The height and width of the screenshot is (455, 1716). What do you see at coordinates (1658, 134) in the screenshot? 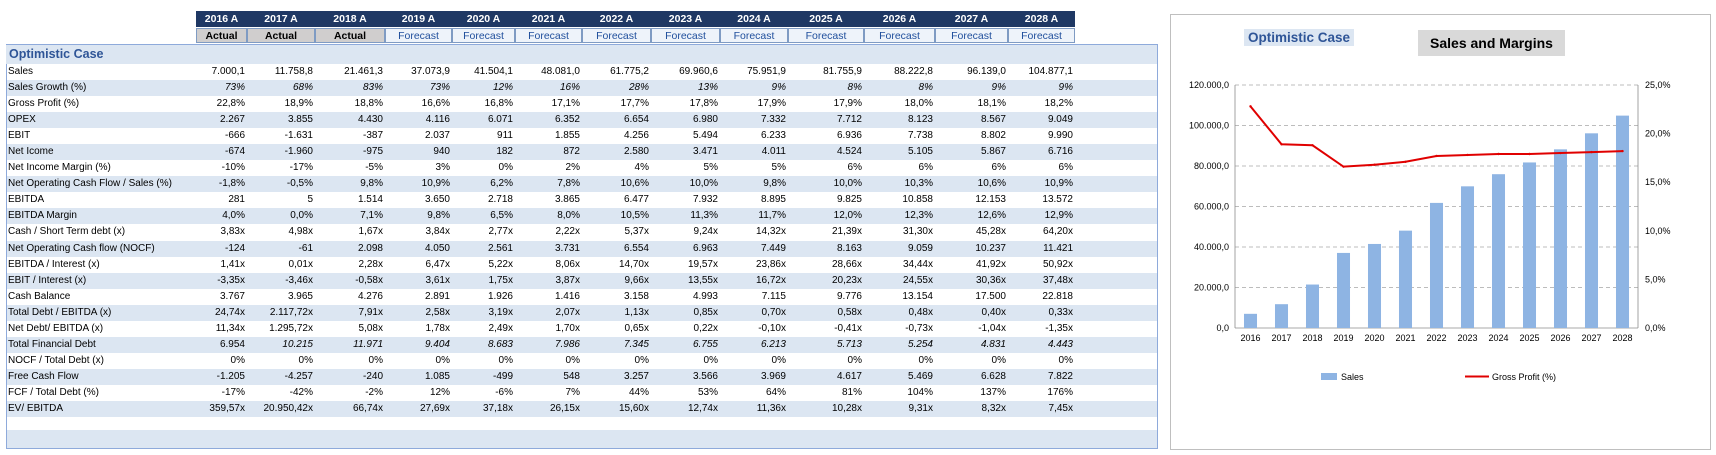
I see `y-right-tick-label: 20,0%` at bounding box center [1658, 134].